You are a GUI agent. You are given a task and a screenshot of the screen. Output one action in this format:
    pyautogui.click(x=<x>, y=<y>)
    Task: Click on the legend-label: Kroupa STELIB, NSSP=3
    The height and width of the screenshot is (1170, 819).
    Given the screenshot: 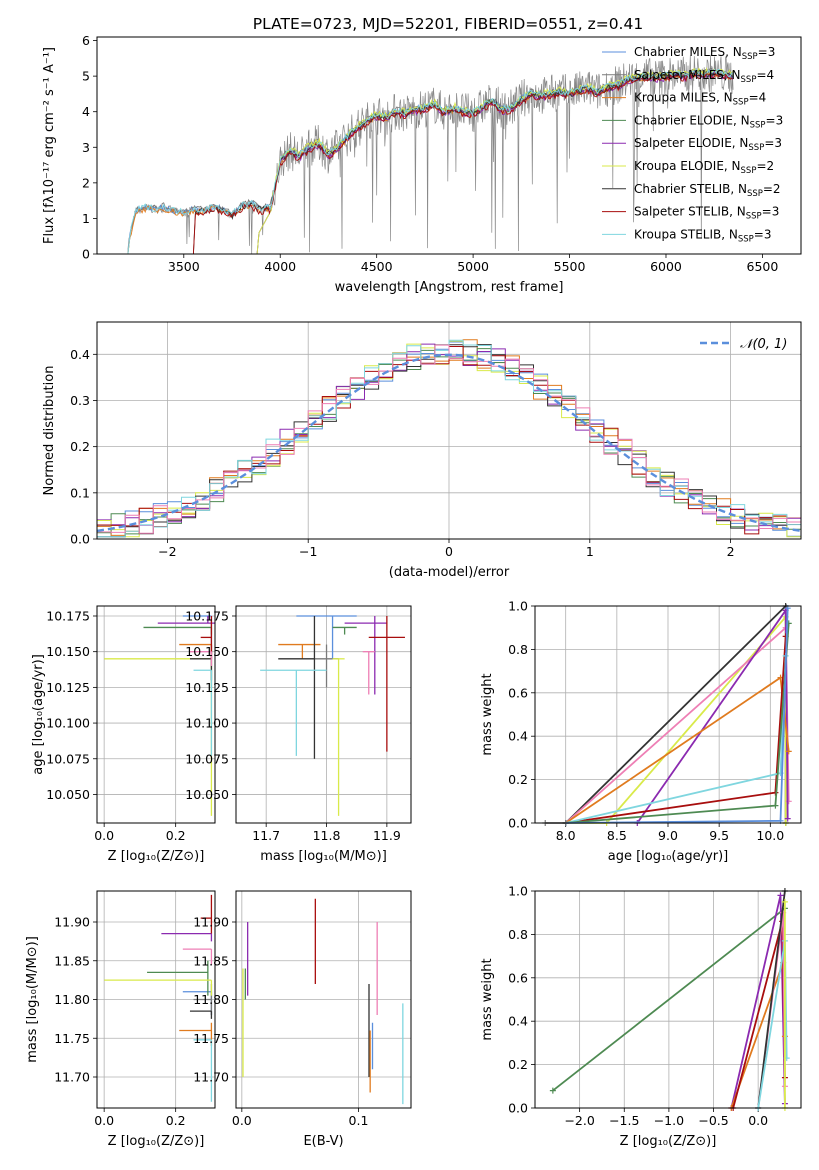 What is the action you would take?
    pyautogui.click(x=703, y=235)
    